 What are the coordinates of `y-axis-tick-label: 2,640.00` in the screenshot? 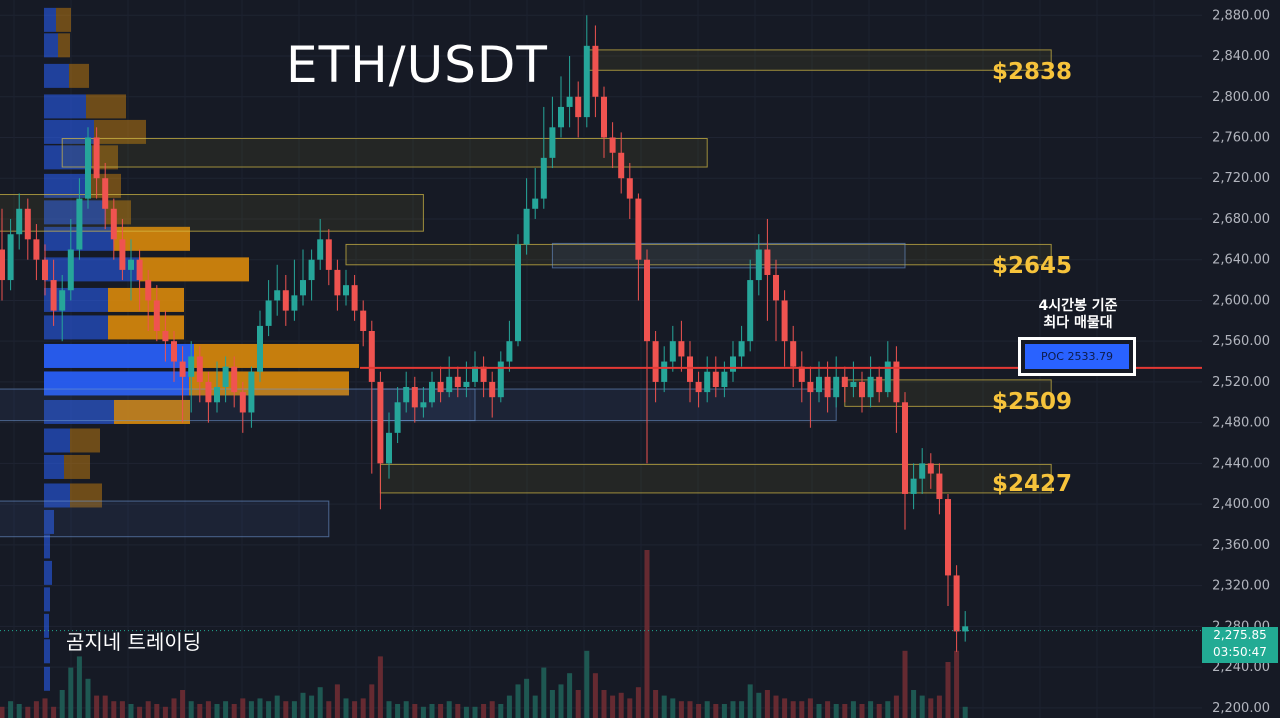 It's located at (1241, 260).